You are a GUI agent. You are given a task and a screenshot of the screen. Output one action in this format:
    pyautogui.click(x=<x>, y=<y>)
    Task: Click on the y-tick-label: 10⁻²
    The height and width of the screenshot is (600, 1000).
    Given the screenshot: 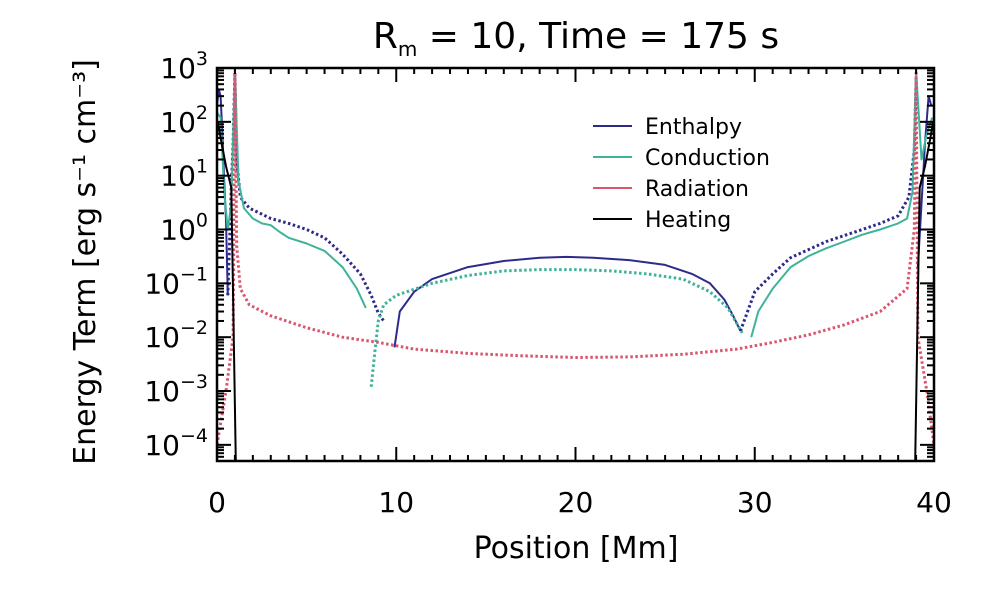 What is the action you would take?
    pyautogui.click(x=176, y=335)
    